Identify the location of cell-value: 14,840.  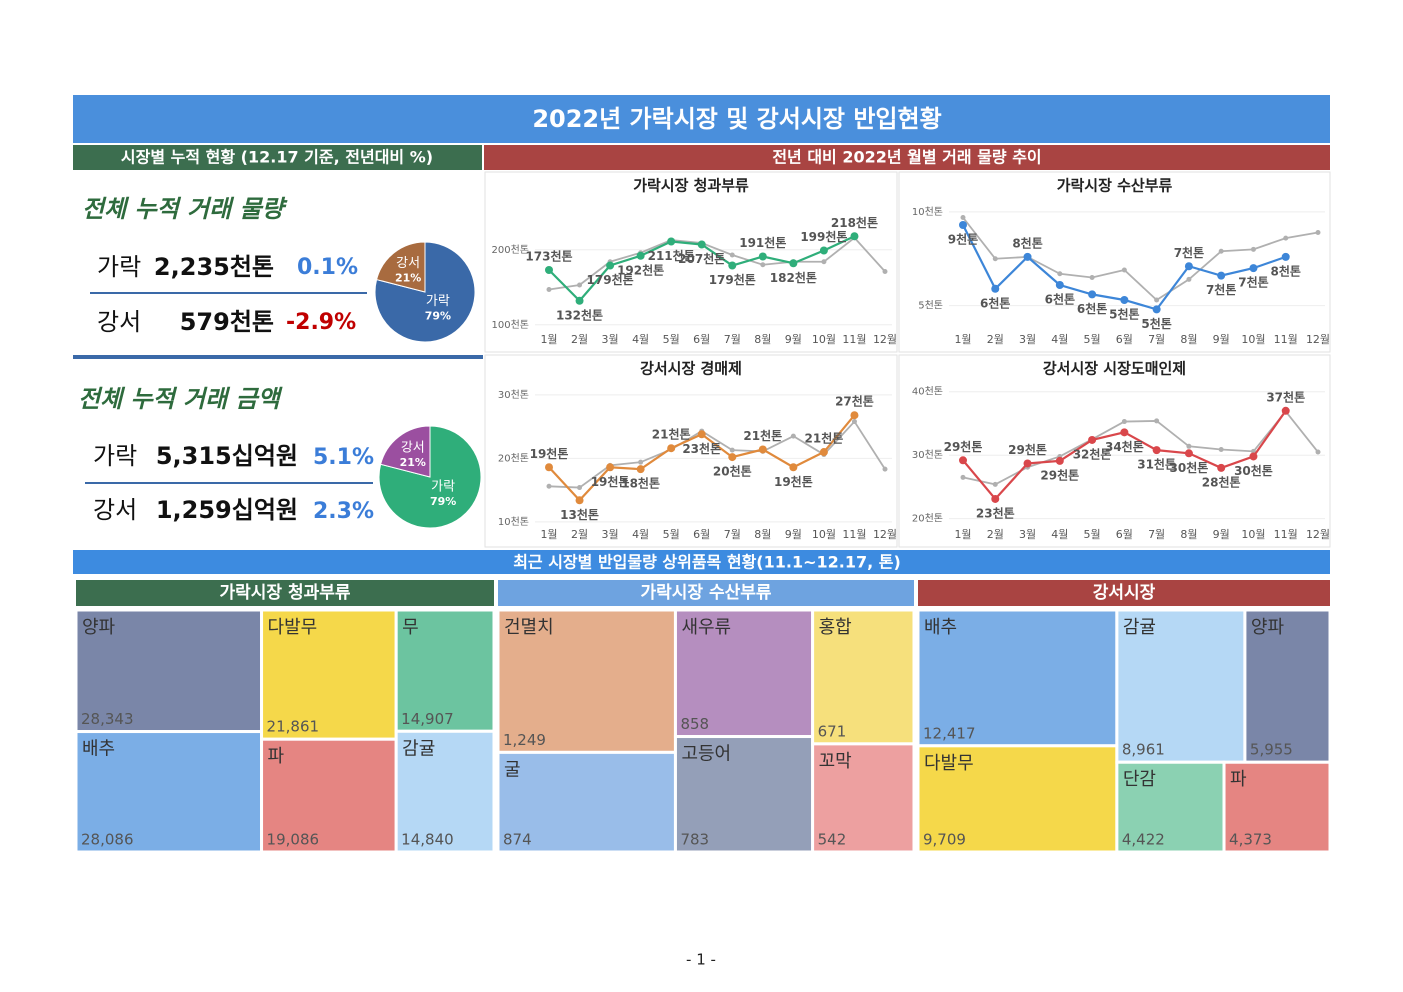
(427, 840).